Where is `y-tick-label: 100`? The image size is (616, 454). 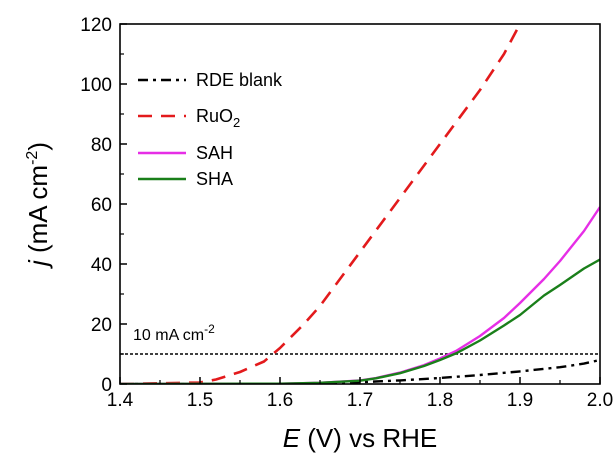 y-tick-label: 100 is located at coordinates (96, 85).